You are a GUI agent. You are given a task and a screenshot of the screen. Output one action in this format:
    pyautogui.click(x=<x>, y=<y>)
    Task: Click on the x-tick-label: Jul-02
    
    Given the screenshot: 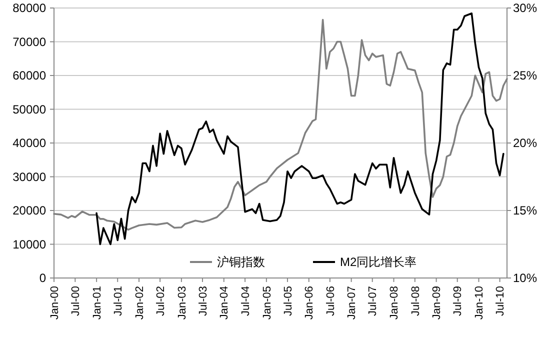 What is the action you would take?
    pyautogui.click(x=160, y=301)
    